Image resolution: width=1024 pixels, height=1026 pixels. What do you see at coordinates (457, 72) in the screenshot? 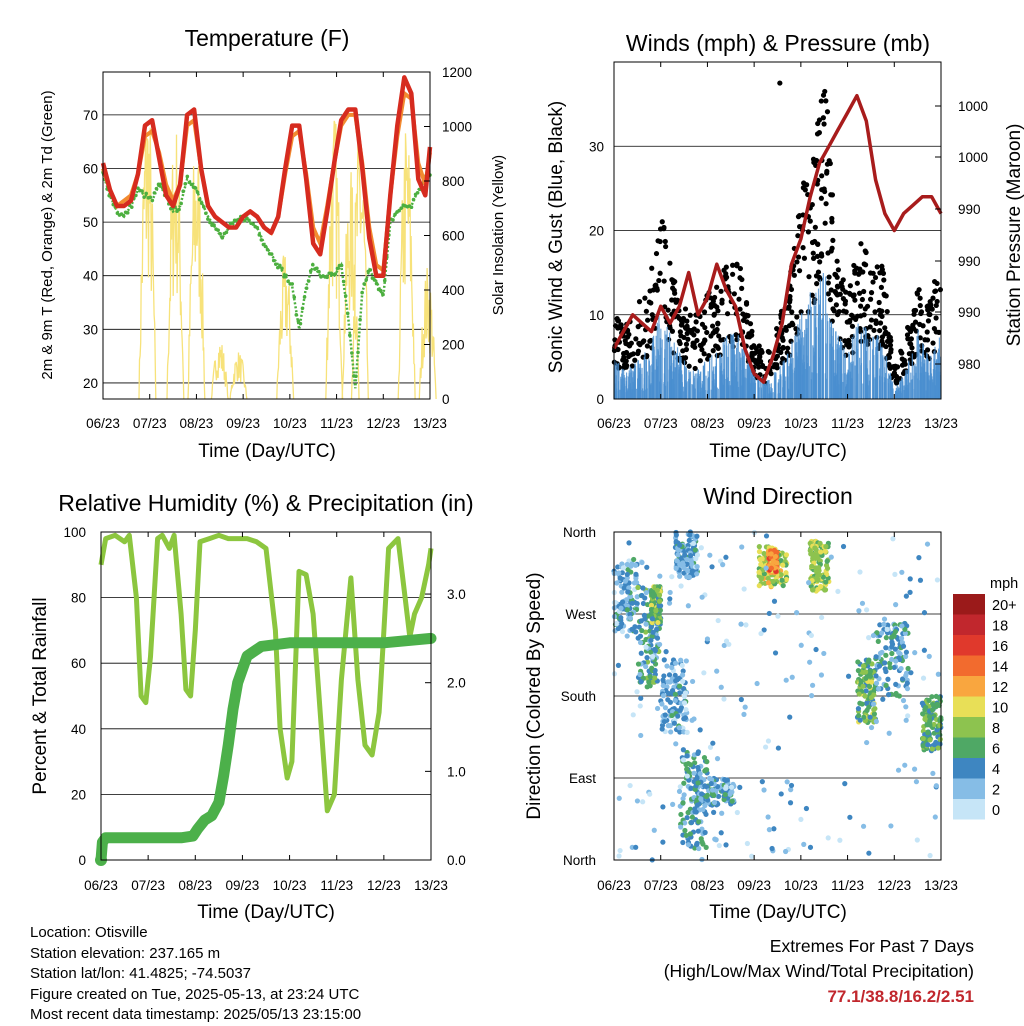
I see `solar-y-tick-label: 1200` at bounding box center [457, 72].